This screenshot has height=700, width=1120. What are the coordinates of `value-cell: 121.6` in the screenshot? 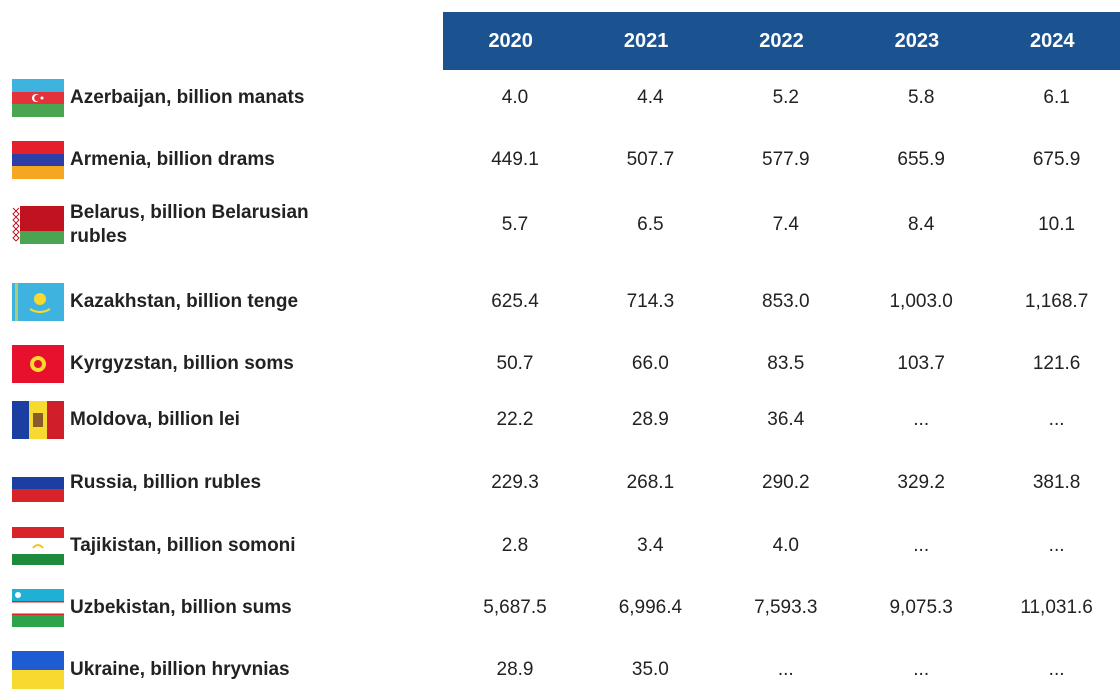 It's located at (1056, 363).